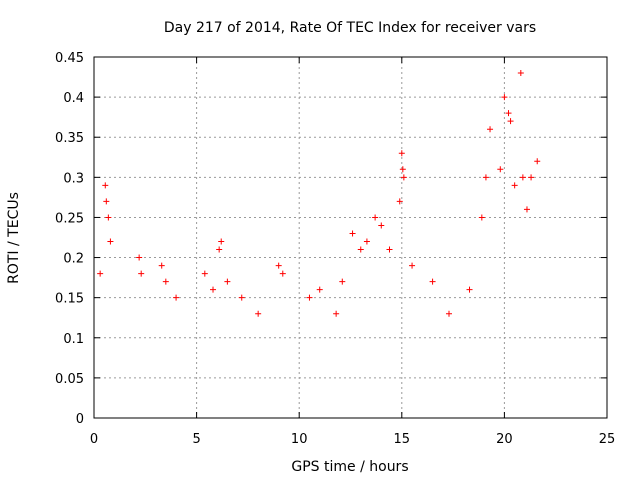 The height and width of the screenshot is (480, 640). Describe the element at coordinates (69, 299) in the screenshot. I see `y-tick-label-0.15: 0.15` at that location.